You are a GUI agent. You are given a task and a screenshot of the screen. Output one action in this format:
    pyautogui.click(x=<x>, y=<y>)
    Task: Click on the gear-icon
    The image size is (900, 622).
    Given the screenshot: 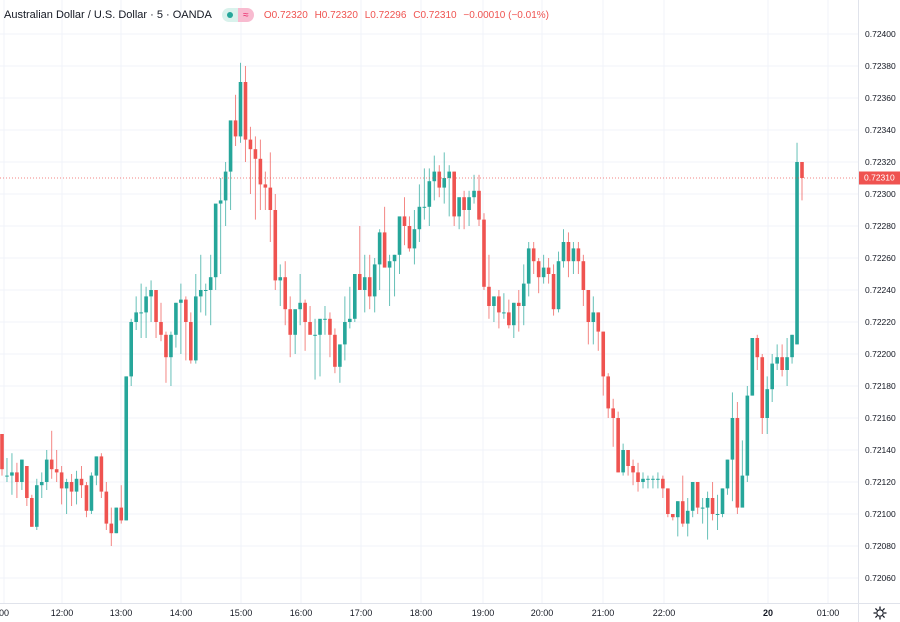 What is the action you would take?
    pyautogui.click(x=880, y=613)
    